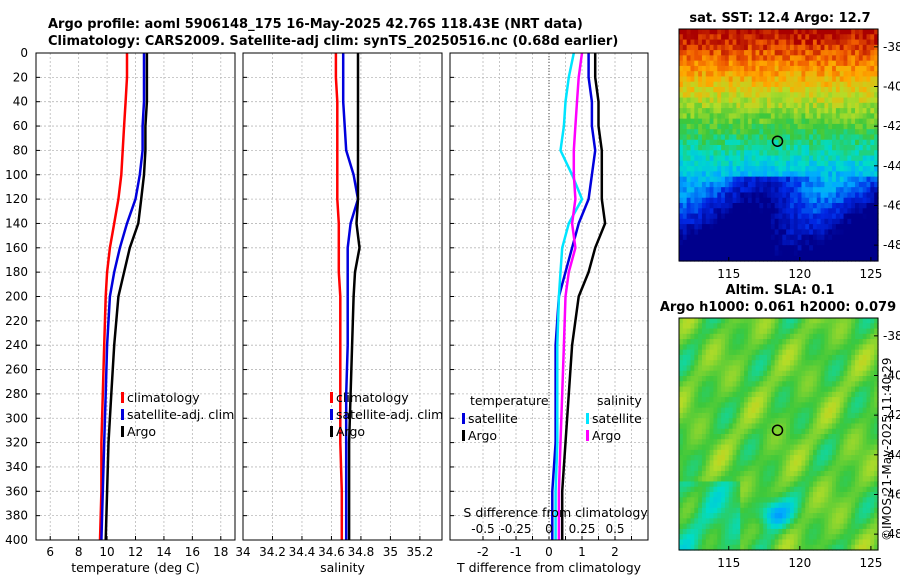 The height and width of the screenshot is (580, 900). I want to click on difference-temperature-legend-label: satellite, so click(493, 418).